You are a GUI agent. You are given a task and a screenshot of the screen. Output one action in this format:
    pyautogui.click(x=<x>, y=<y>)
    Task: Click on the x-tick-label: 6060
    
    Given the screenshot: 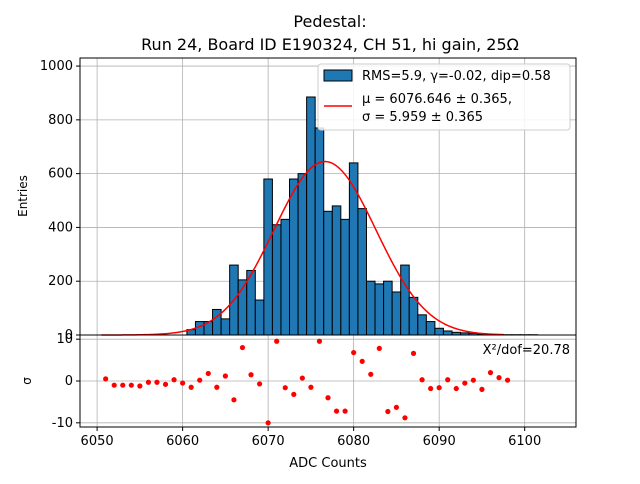 What is the action you would take?
    pyautogui.click(x=182, y=441)
    